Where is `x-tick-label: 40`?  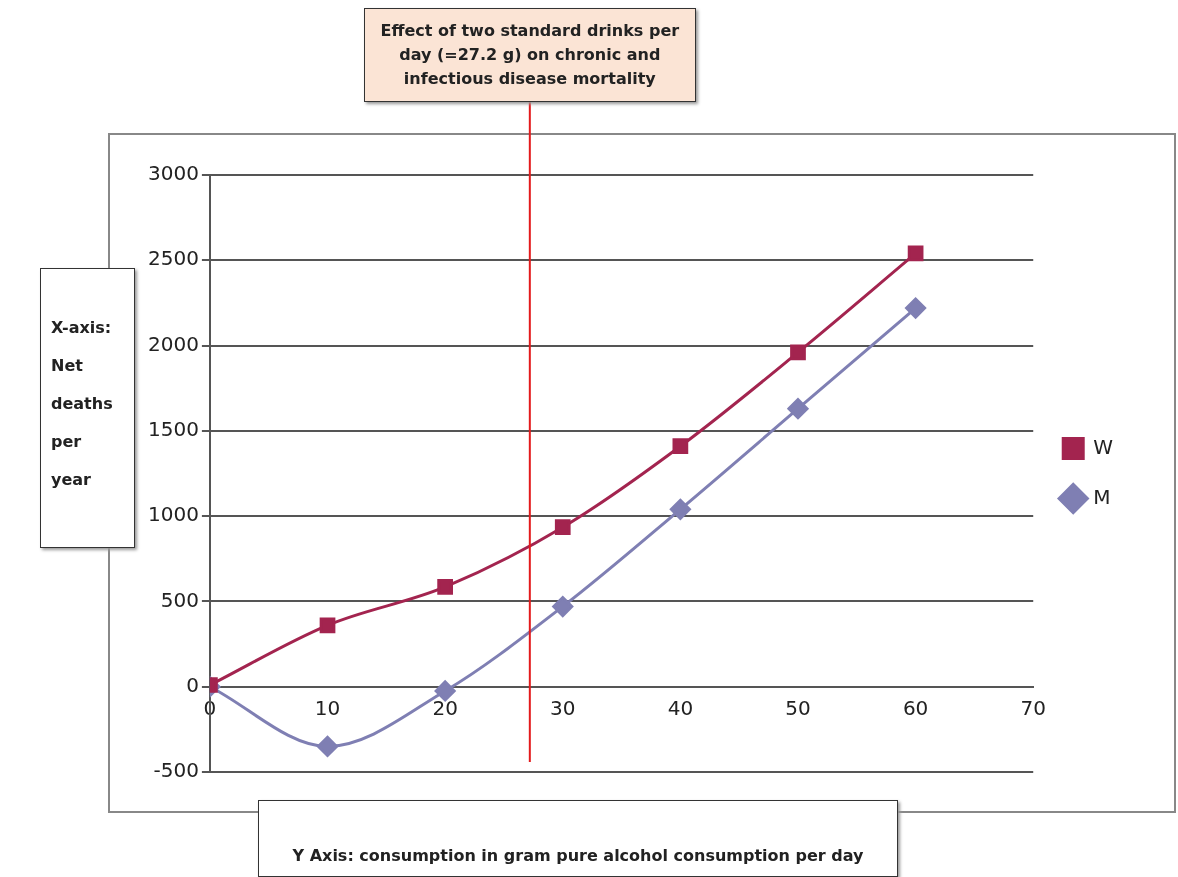 x-tick-label: 40 is located at coordinates (680, 707).